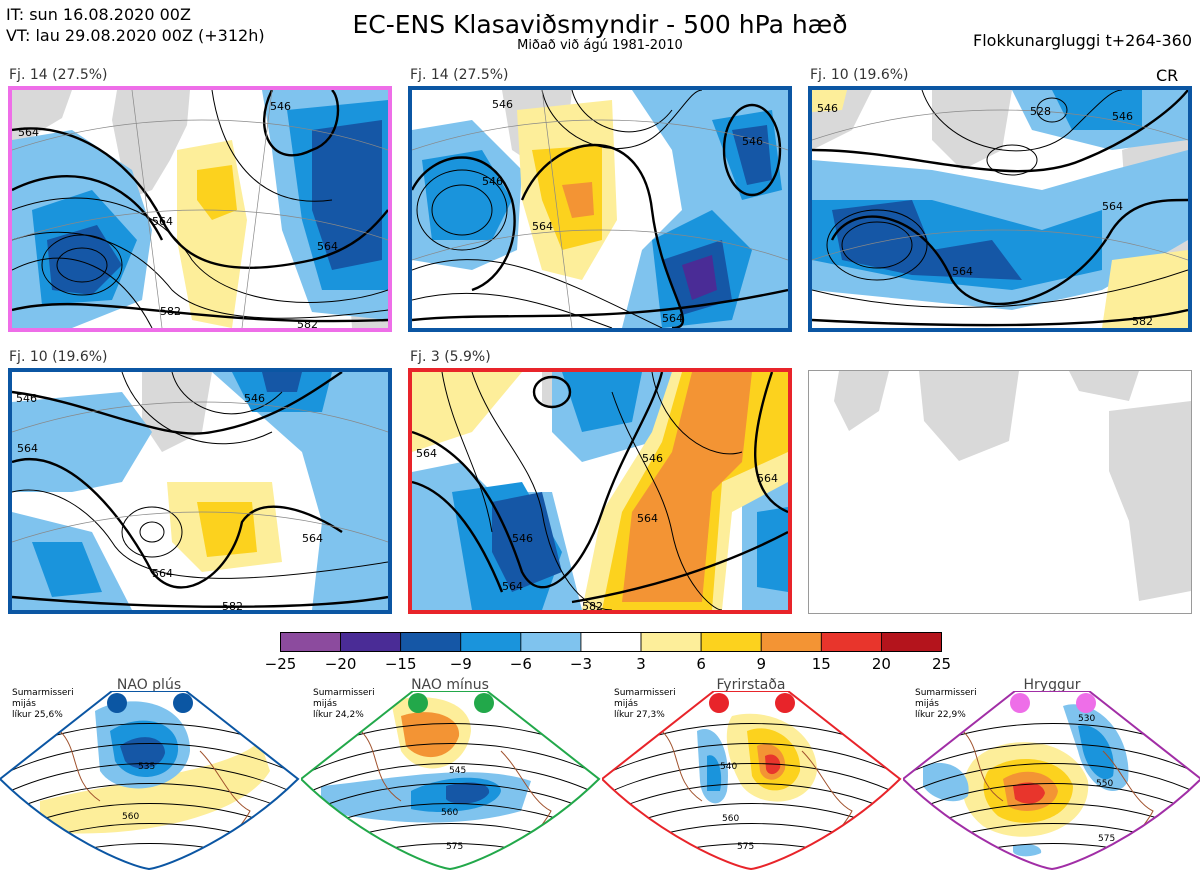 This screenshot has width=1200, height=871. I want to click on regime-meta-line: líkur 24,2%, so click(338, 715).